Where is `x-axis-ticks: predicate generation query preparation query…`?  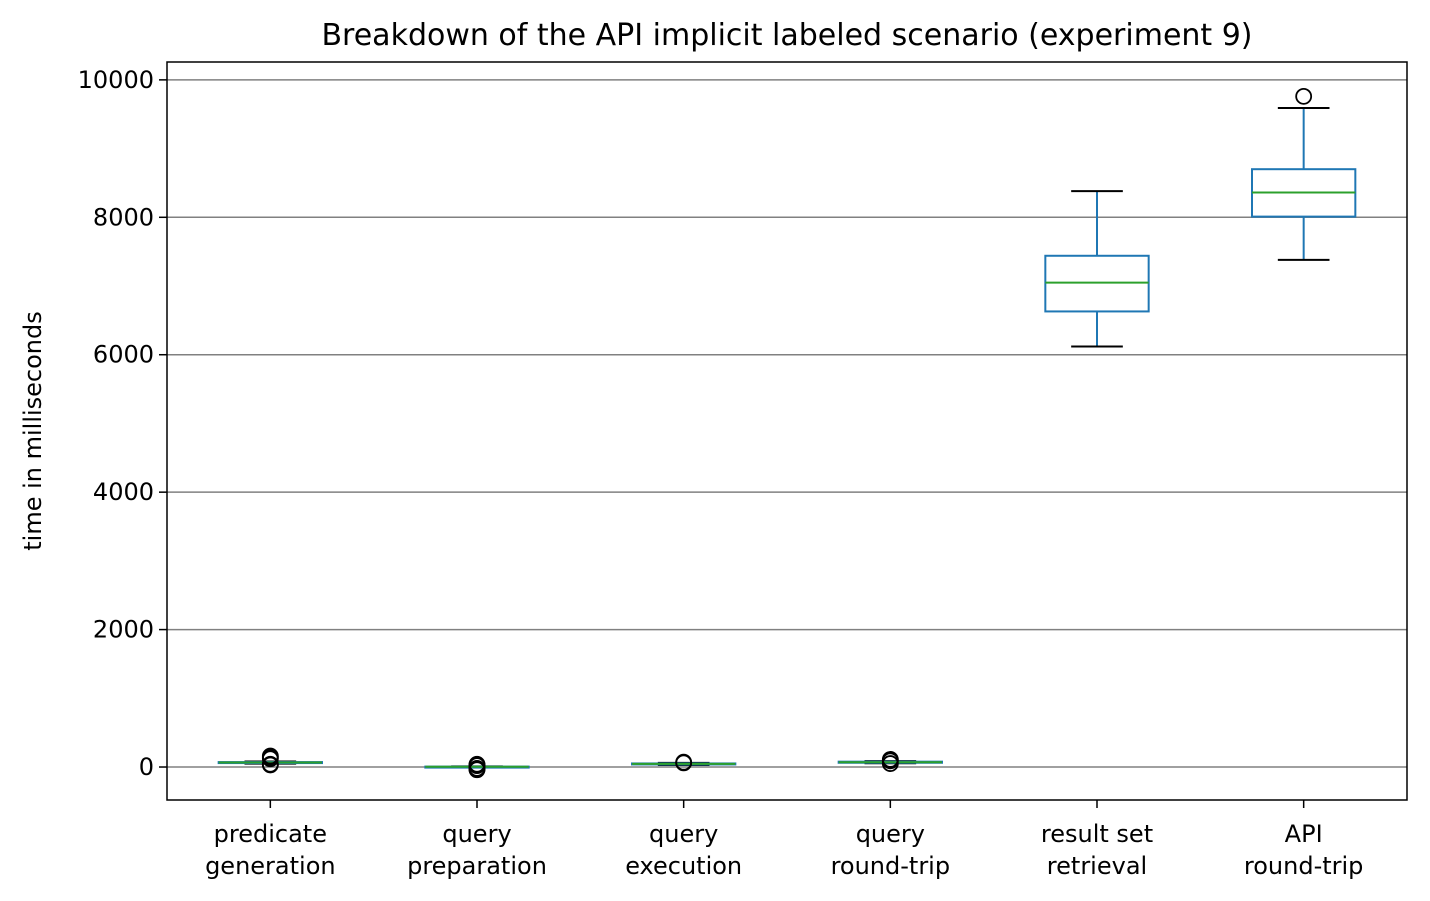 x-axis-ticks: predicate generation query preparation query… is located at coordinates (784, 840).